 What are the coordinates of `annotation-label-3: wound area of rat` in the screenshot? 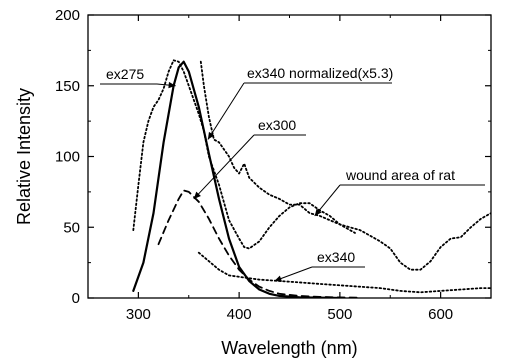 It's located at (400, 175).